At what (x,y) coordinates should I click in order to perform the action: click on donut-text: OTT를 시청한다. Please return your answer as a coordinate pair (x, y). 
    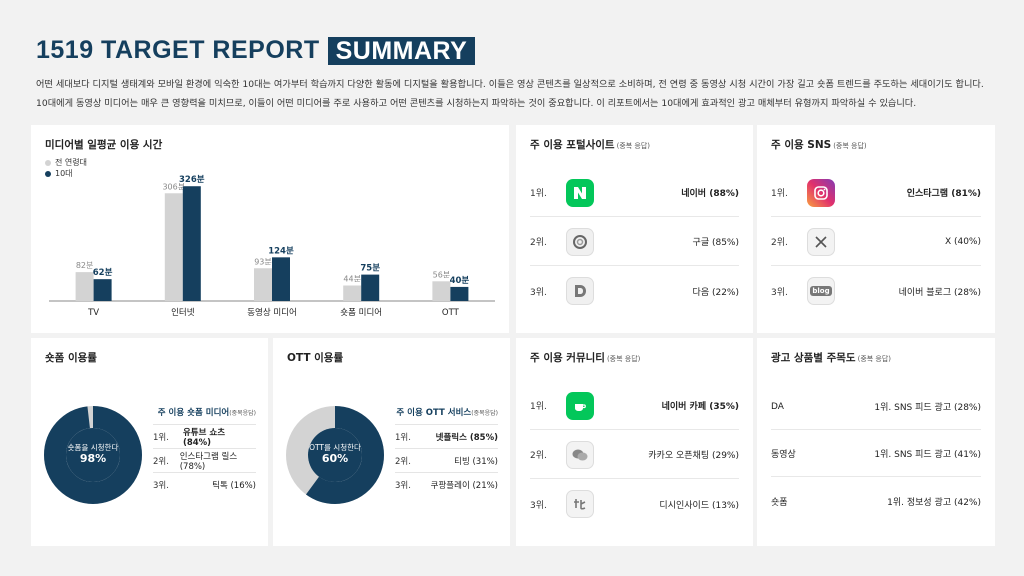
    Looking at the image, I should click on (335, 447).